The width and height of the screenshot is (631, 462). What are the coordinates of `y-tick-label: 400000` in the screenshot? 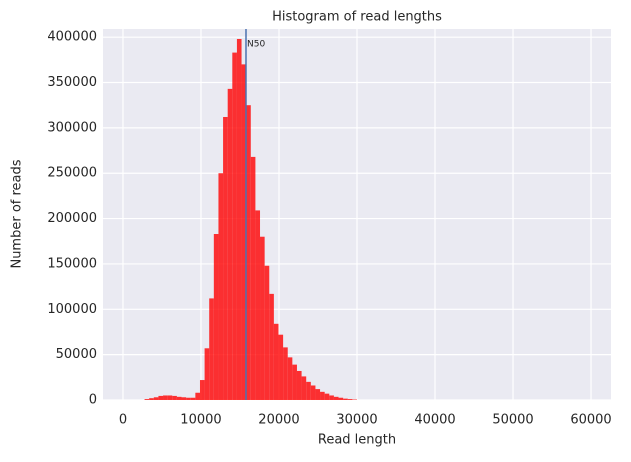 It's located at (72, 37).